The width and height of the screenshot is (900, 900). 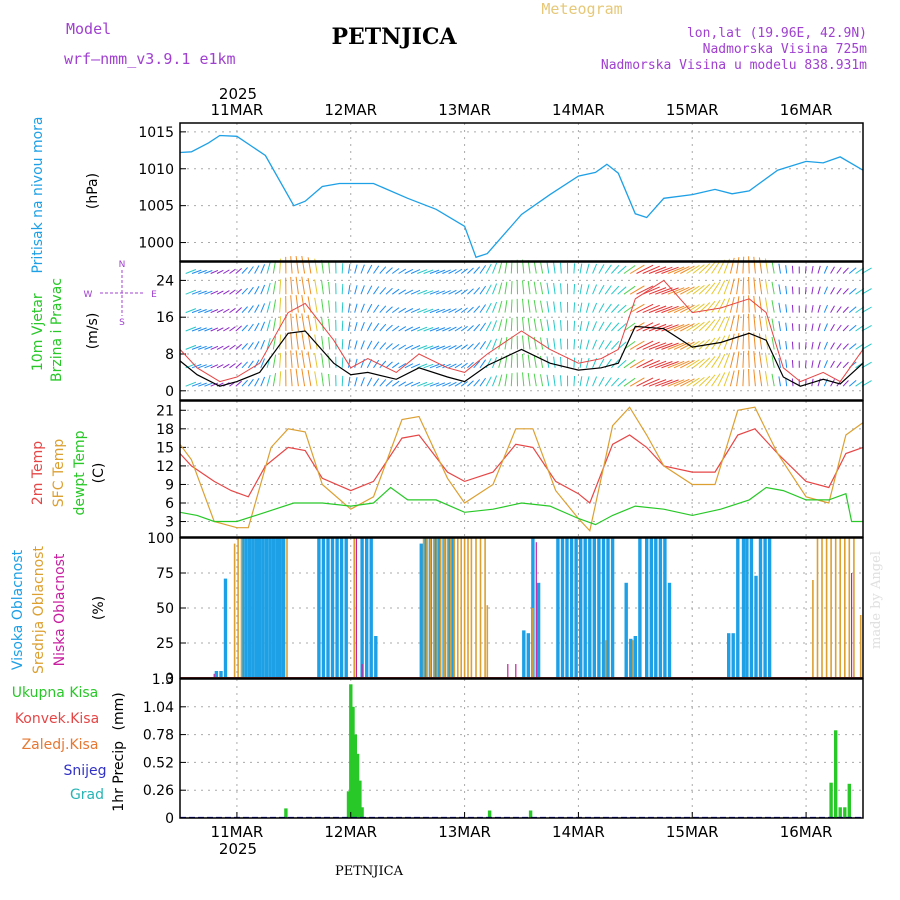 What do you see at coordinates (57, 330) in the screenshot?
I see `wind-ylabel-line2: Brzina i Pravac` at bounding box center [57, 330].